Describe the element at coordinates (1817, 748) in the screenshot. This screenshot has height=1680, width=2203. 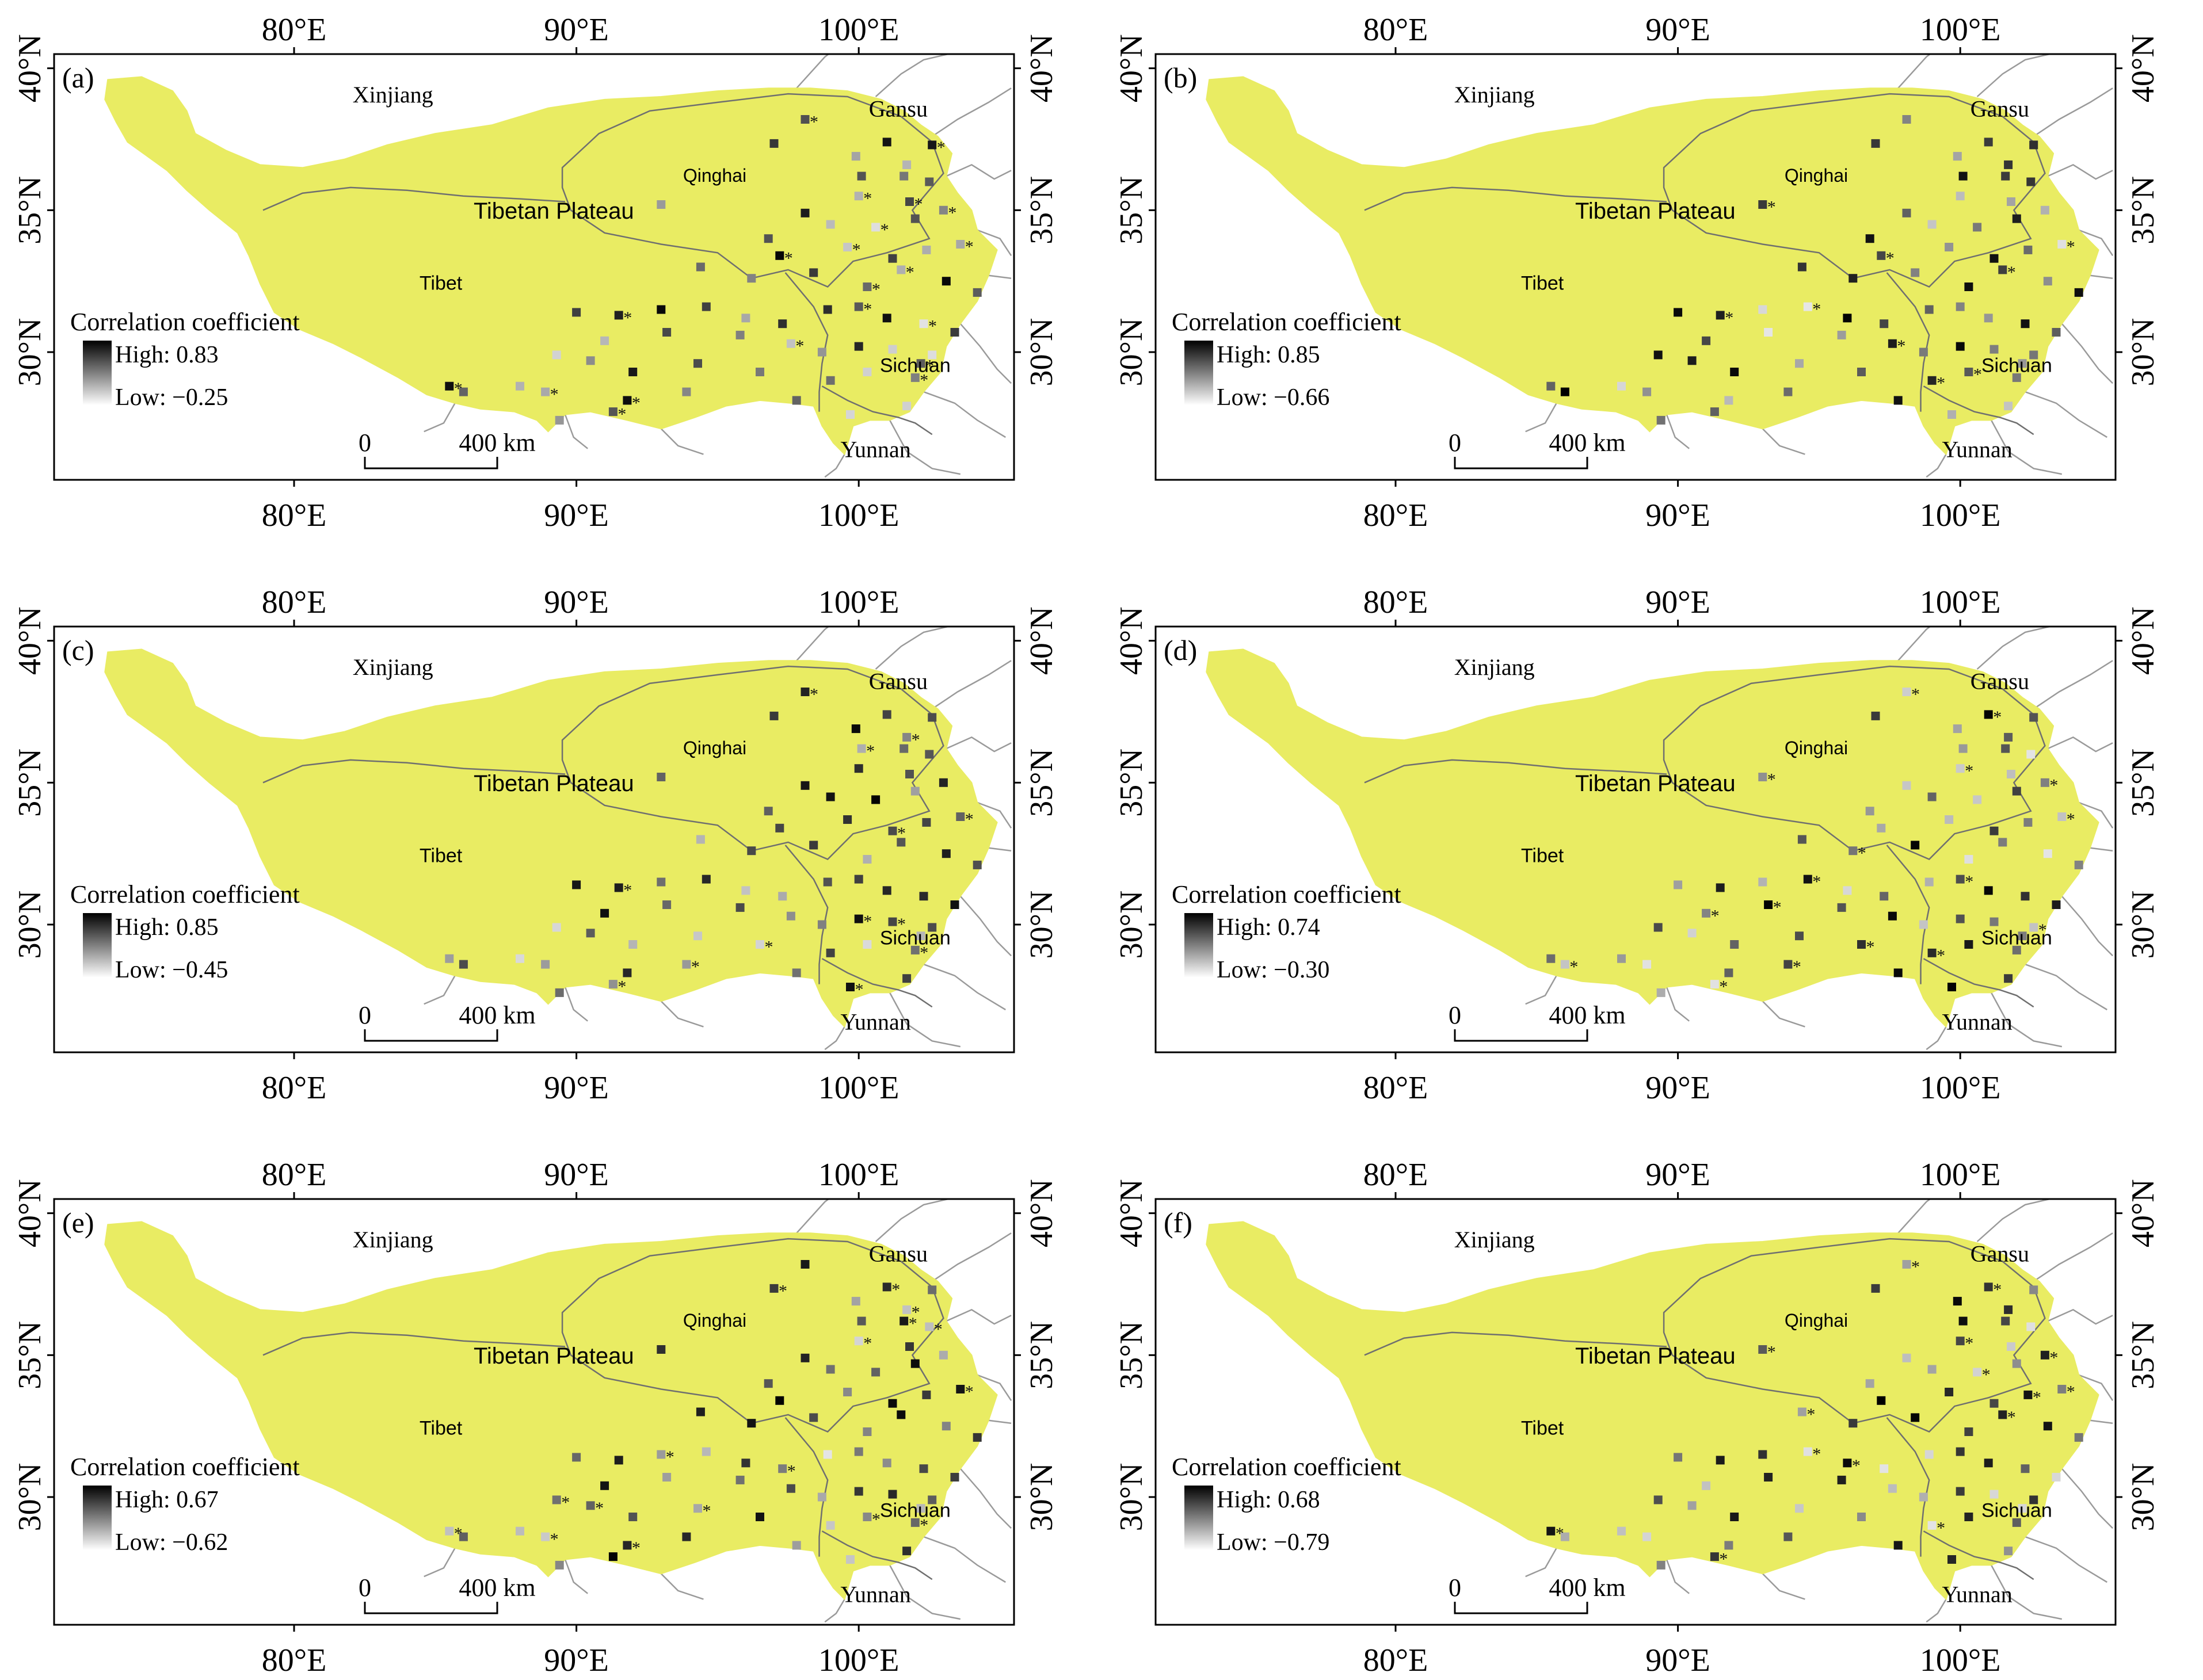
I see `place-label-qinghai: Qinghai` at that location.